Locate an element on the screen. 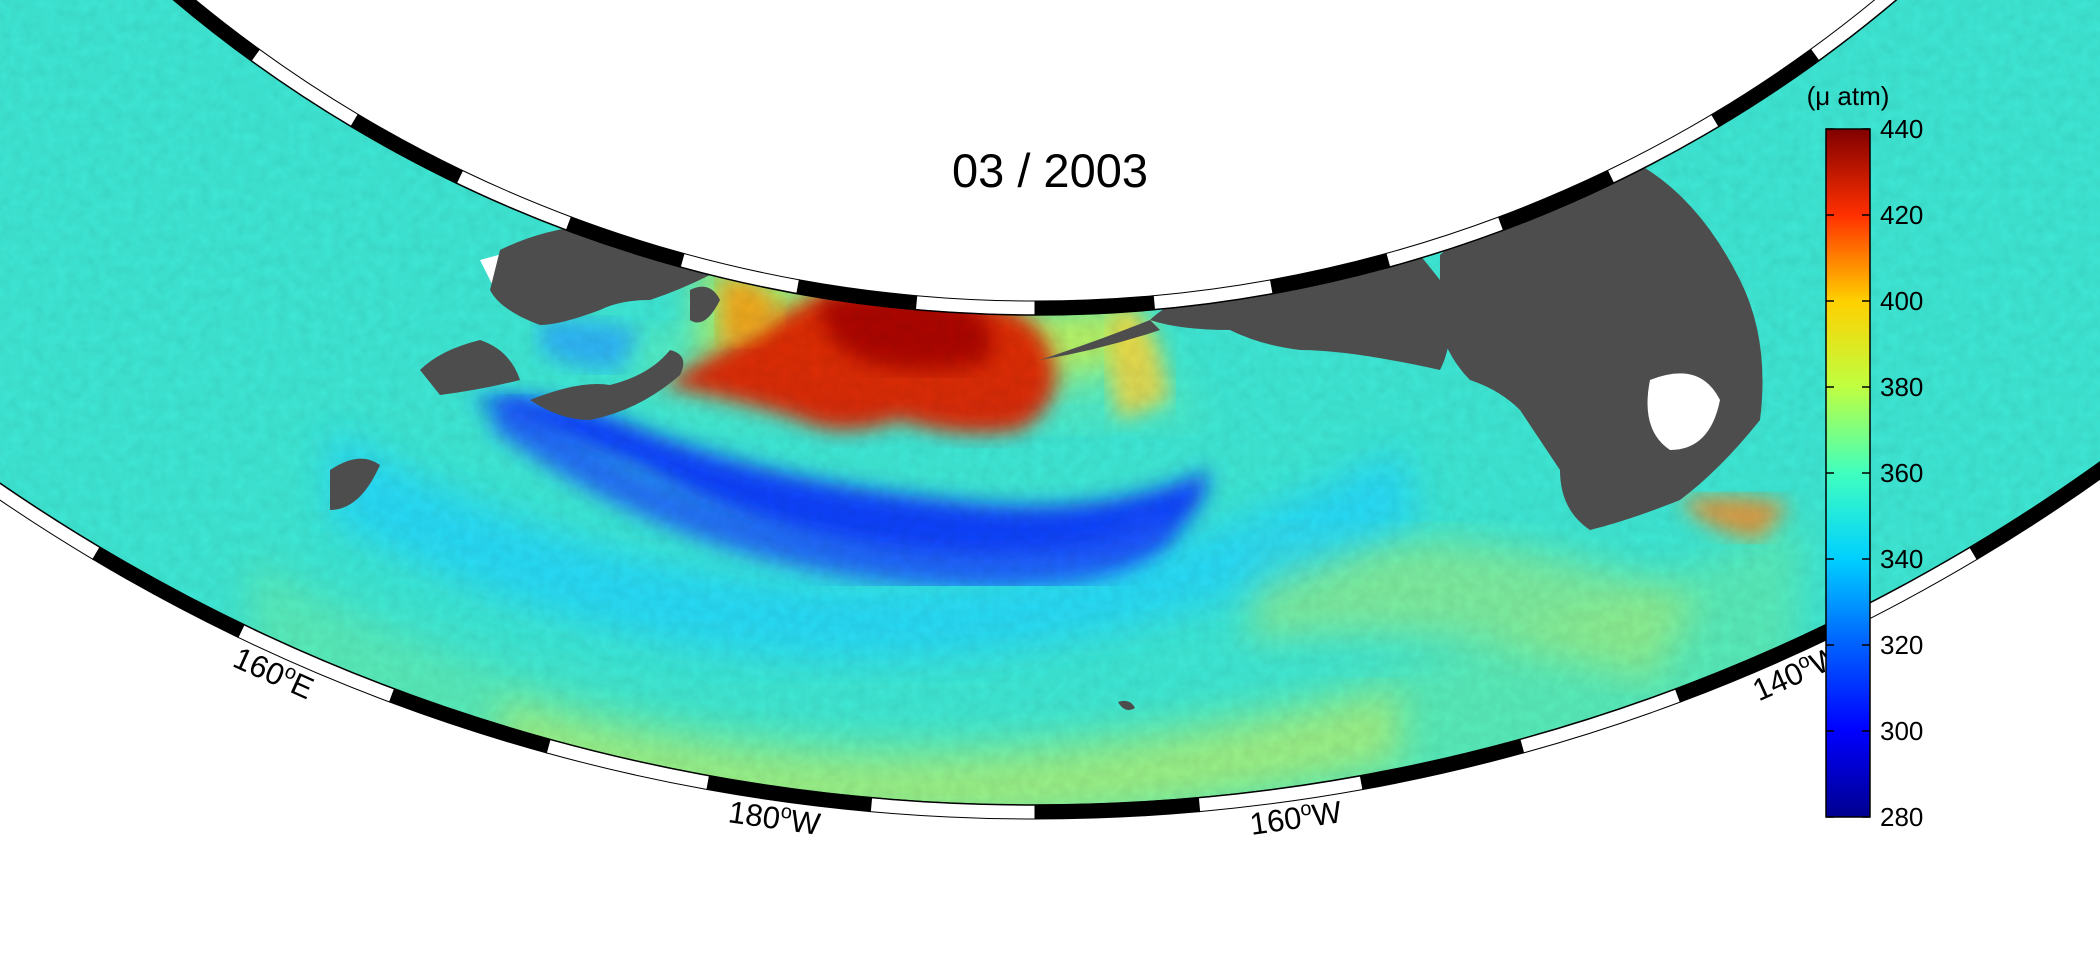  colorbar: (μ atm) 280 300 320 340 360 380 400 420 440 is located at coordinates (1865, 456).